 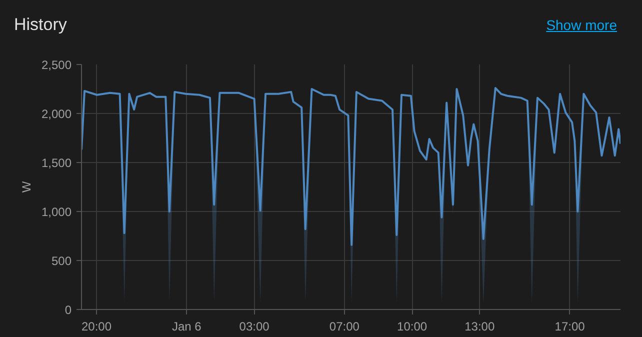 I want to click on text: Show more, so click(x=581, y=25).